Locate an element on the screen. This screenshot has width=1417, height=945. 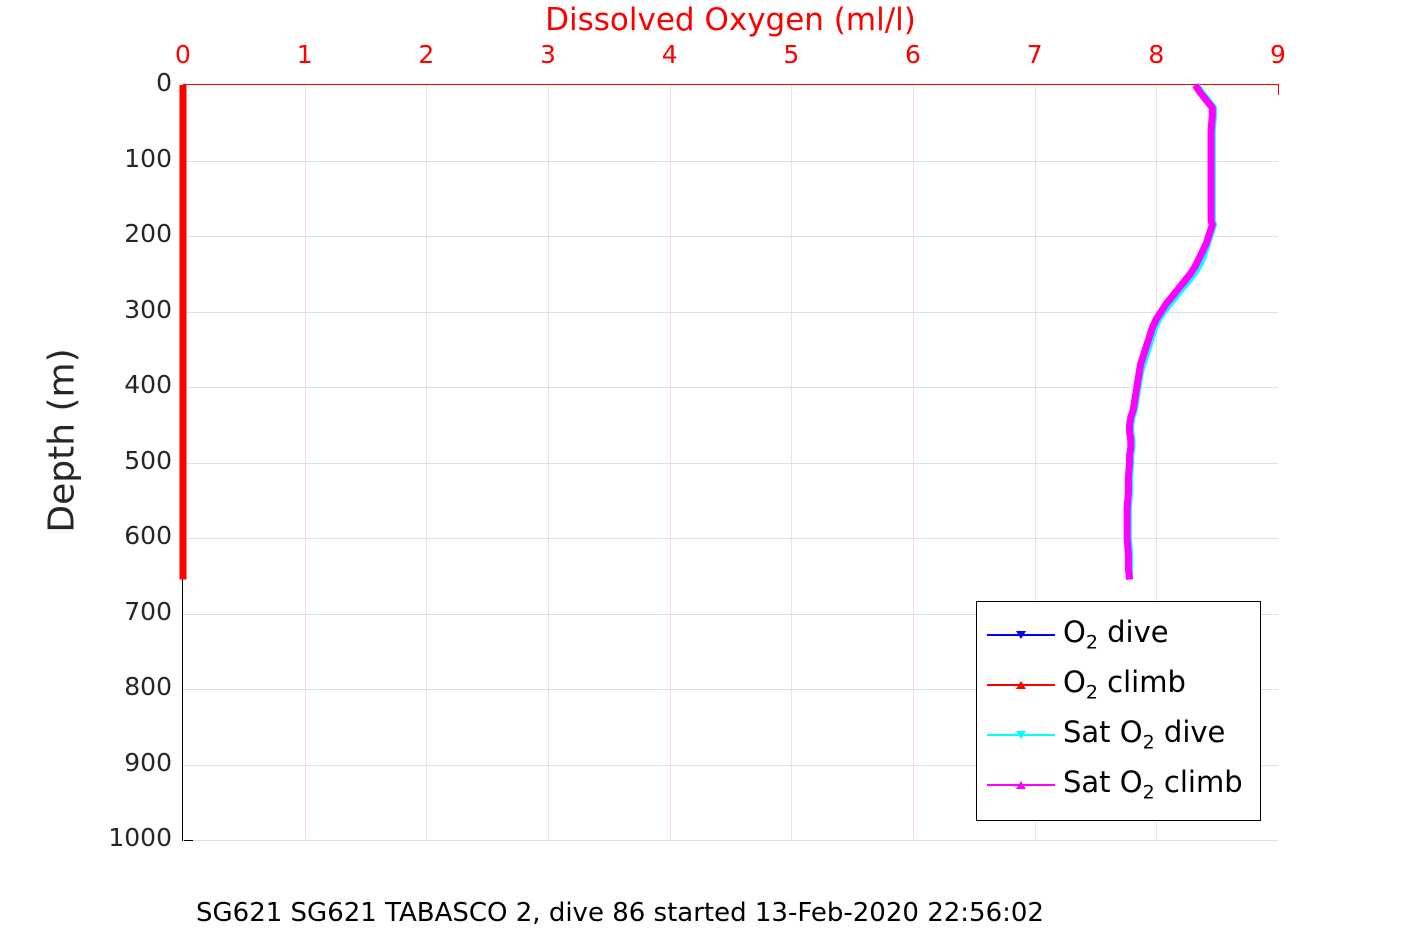
x-tick-label: 4 is located at coordinates (669, 54).